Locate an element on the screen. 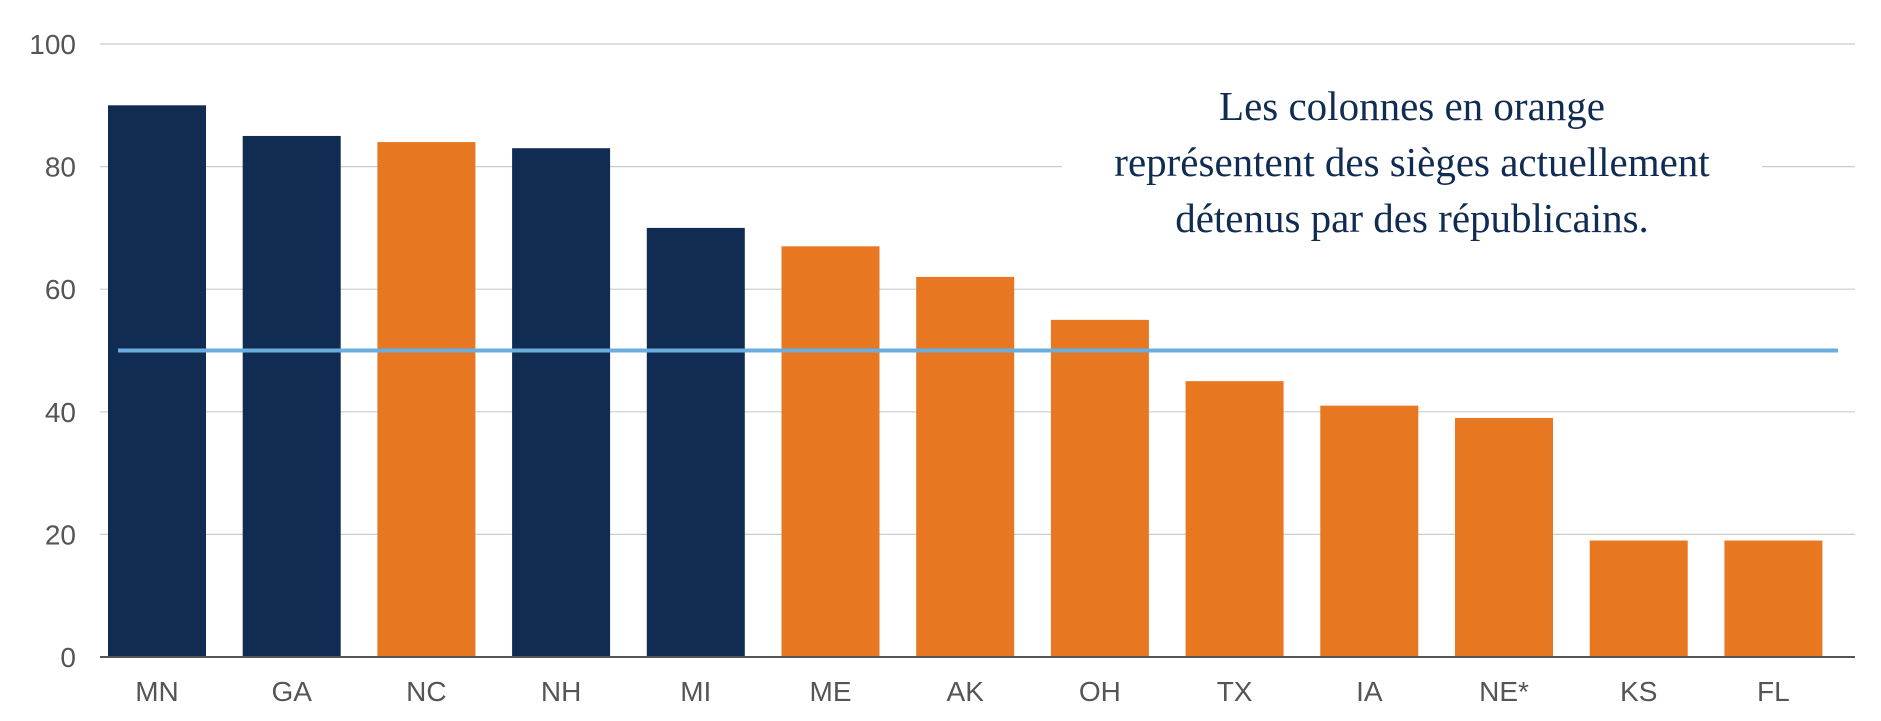  x-tick-label: ME is located at coordinates (831, 691).